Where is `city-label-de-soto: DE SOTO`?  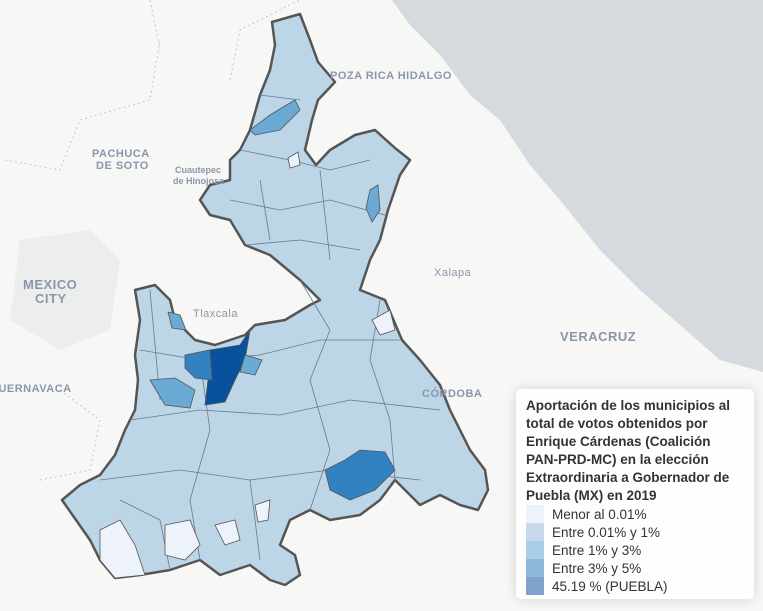 city-label-de-soto: DE SOTO is located at coordinates (122, 166).